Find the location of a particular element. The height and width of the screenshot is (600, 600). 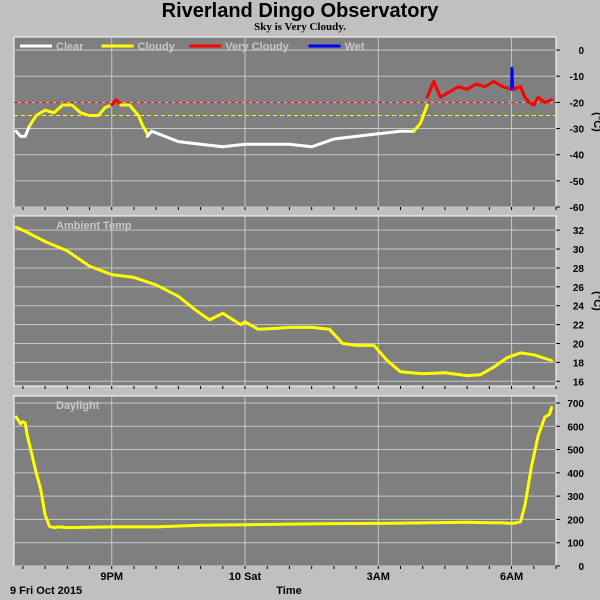

y-tick-label: 600 is located at coordinates (575, 427).